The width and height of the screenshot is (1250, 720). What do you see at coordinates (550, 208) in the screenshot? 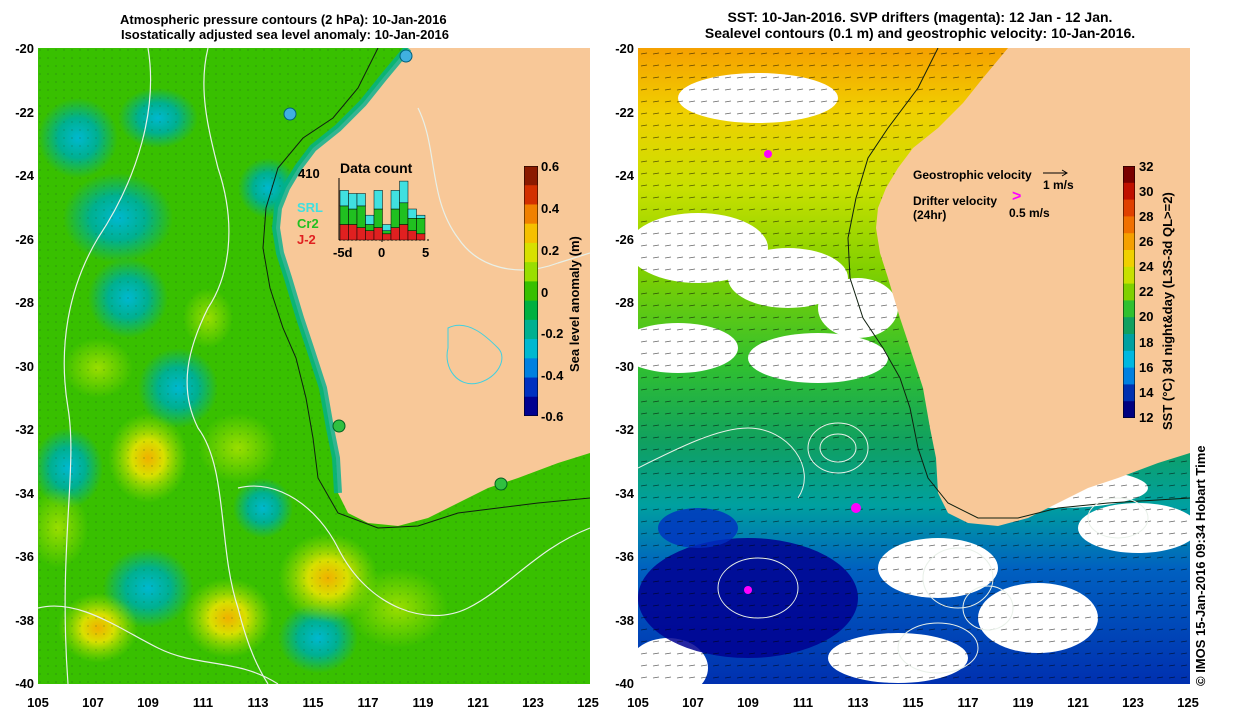
I see `cb-tick: 0.4` at bounding box center [550, 208].